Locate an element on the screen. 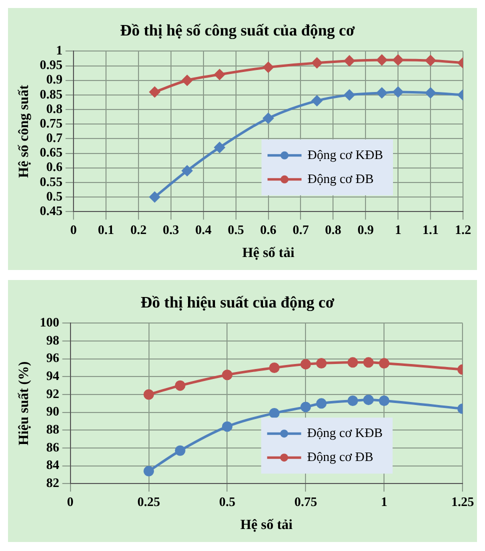 Image resolution: width=485 pixels, height=551 pixels. y-tick-label: 1 is located at coordinates (59, 50).